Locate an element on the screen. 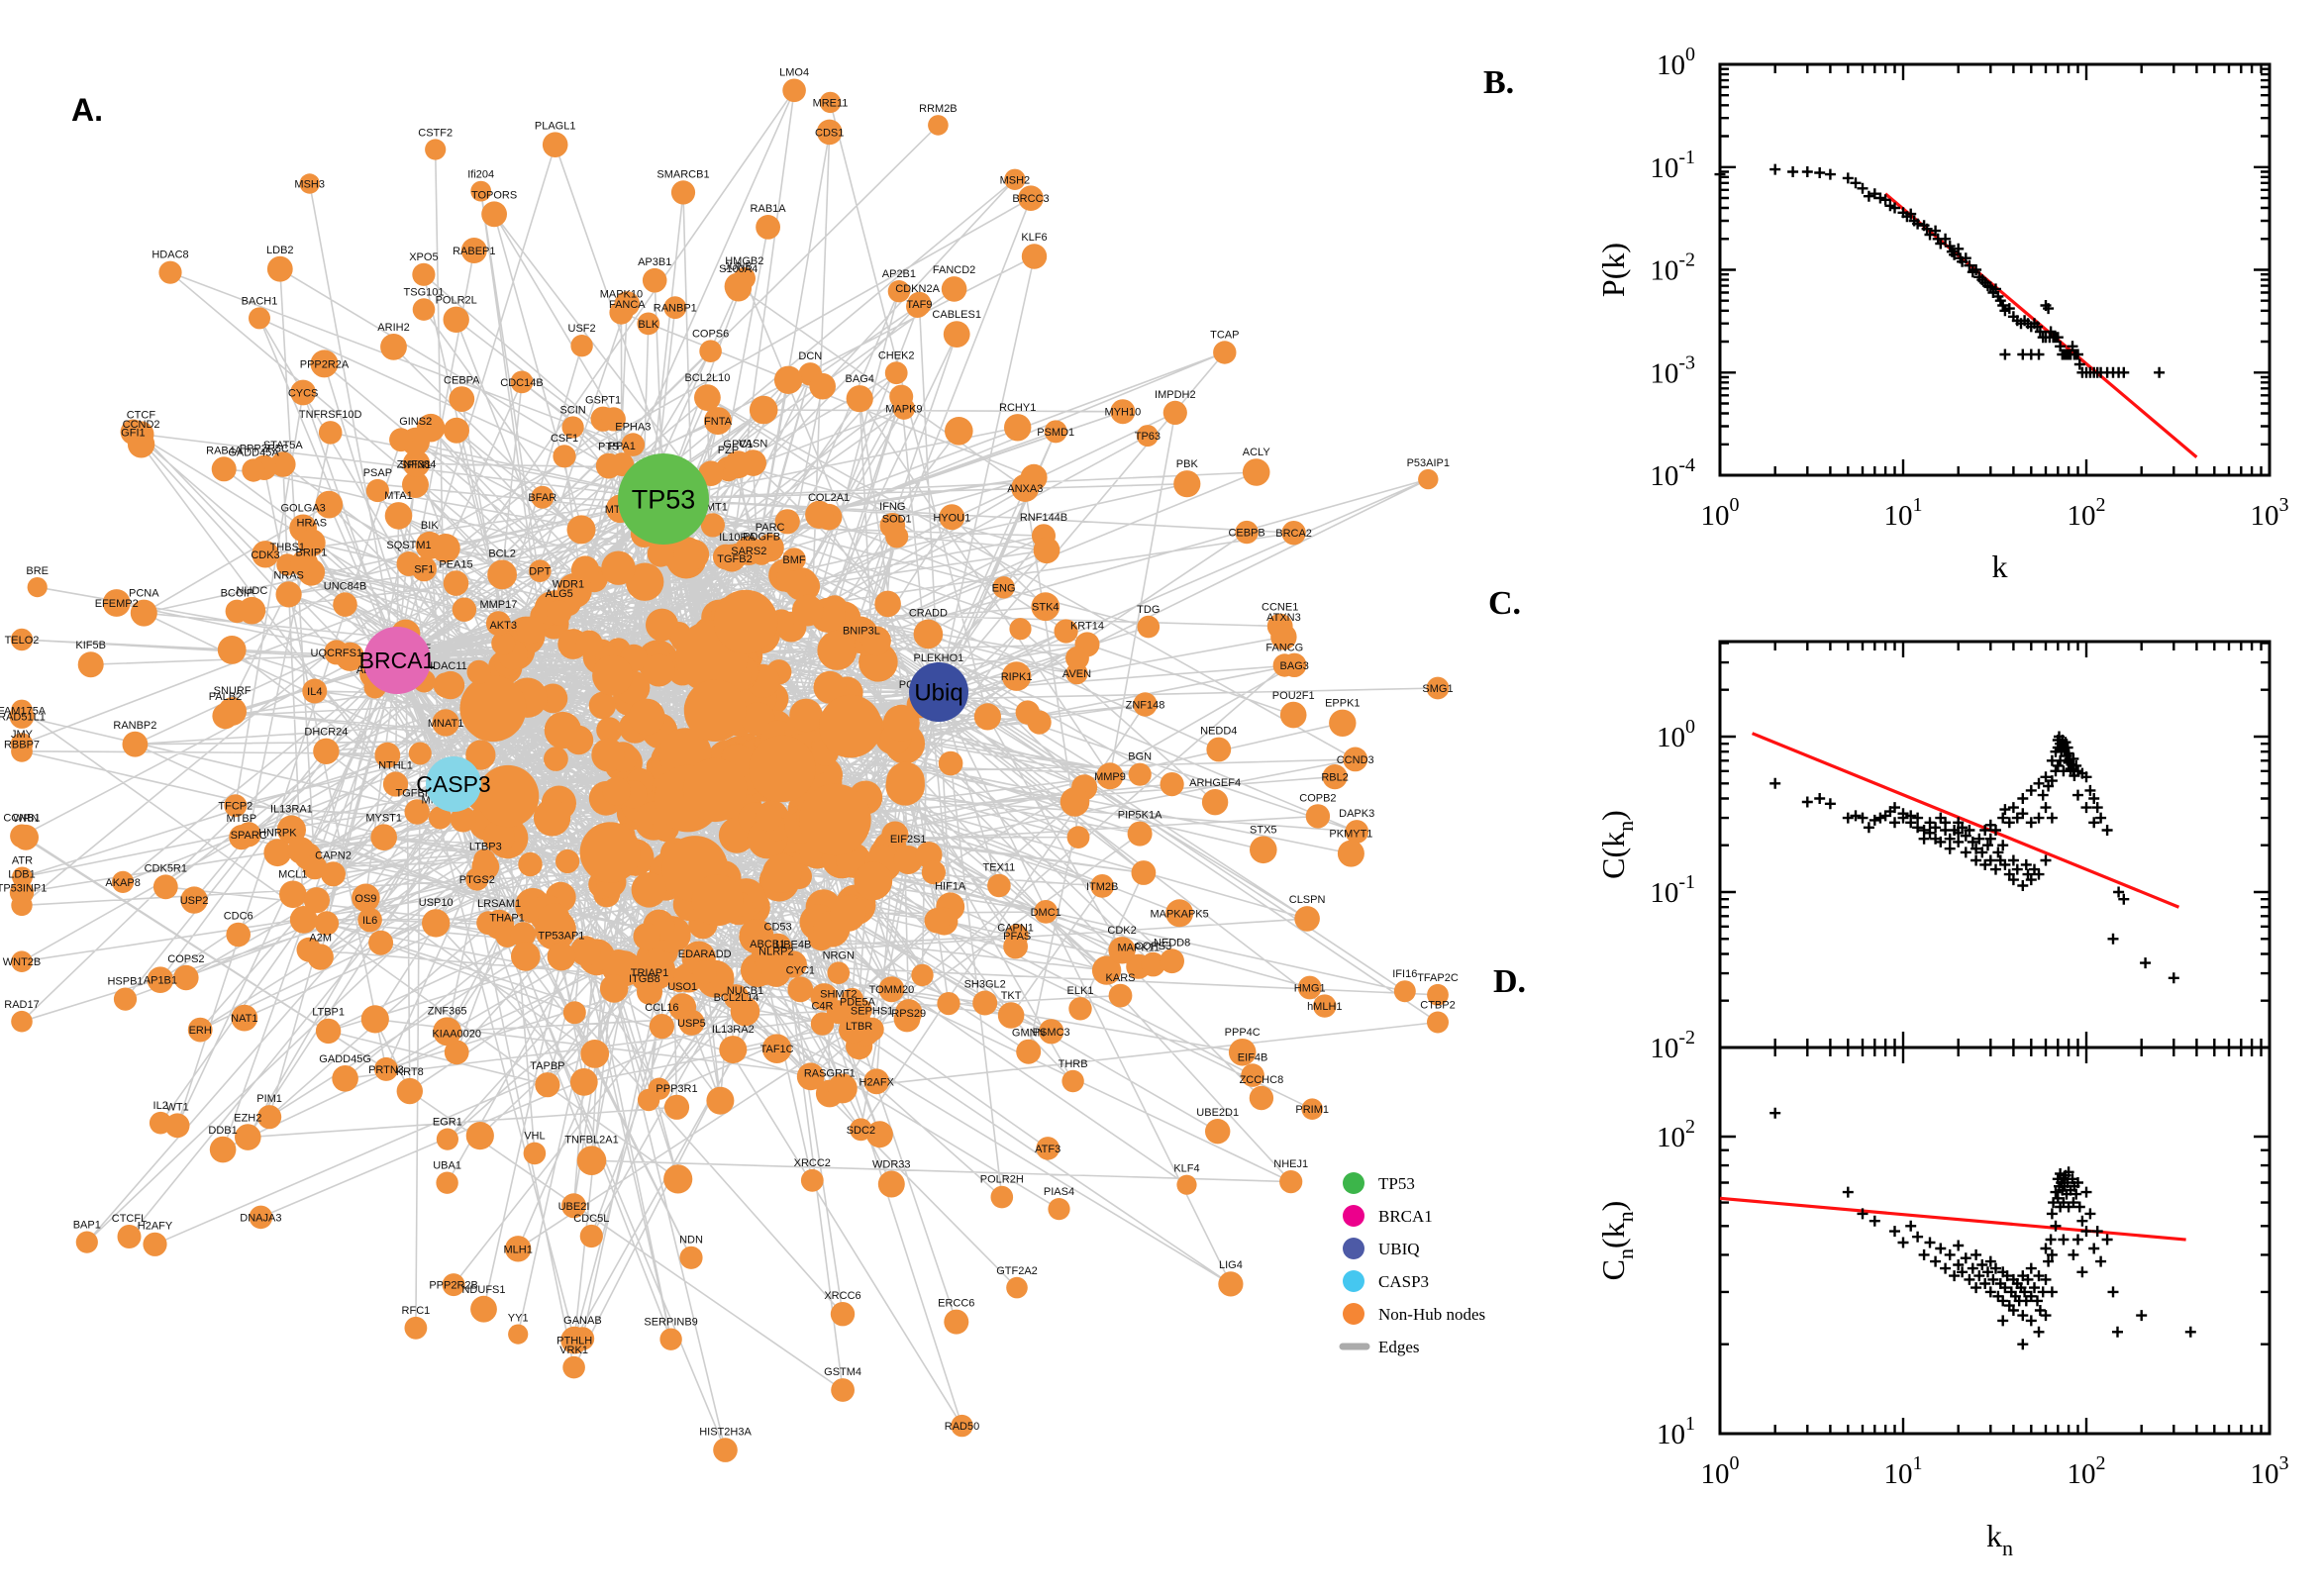 The image size is (2323, 1596). network-node-label: CDC6 is located at coordinates (238, 917).